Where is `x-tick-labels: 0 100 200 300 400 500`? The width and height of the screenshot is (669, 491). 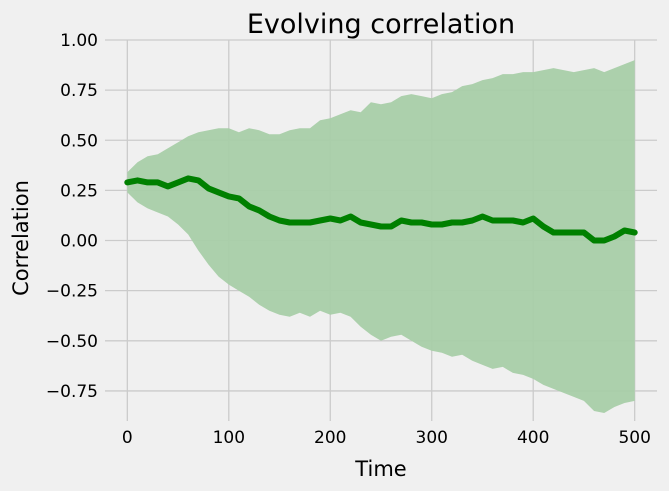
x-tick-labels: 0 100 200 300 400 500 is located at coordinates (386, 438).